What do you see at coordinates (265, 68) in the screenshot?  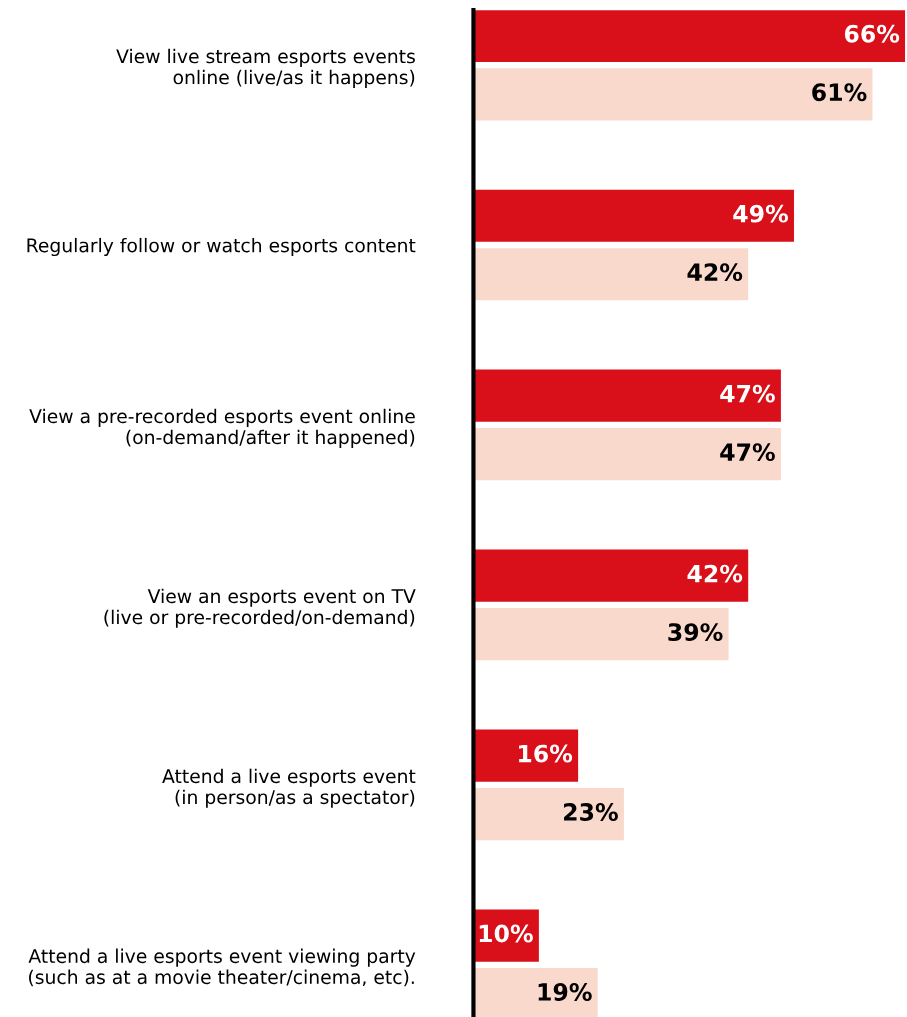 I see `y-tick-label: View live stream esports events online (live/as it happens)` at bounding box center [265, 68].